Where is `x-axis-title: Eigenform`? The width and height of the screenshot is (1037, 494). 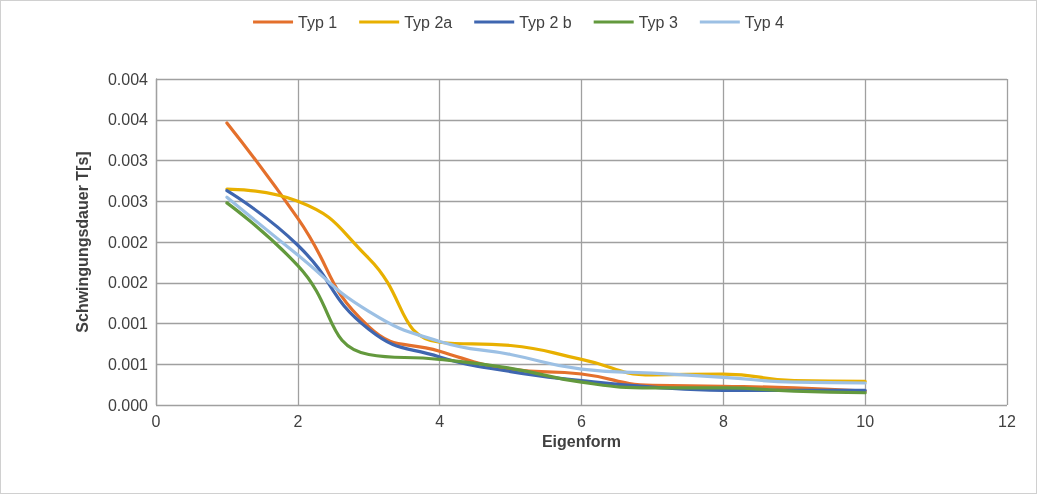
x-axis-title: Eigenform is located at coordinates (581, 442).